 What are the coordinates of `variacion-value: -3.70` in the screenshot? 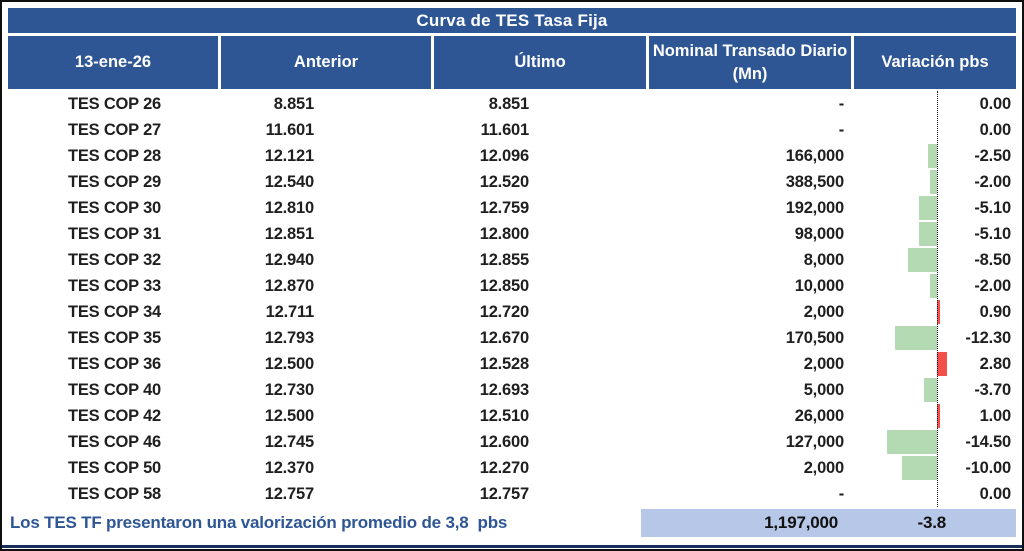 It's located at (992, 390).